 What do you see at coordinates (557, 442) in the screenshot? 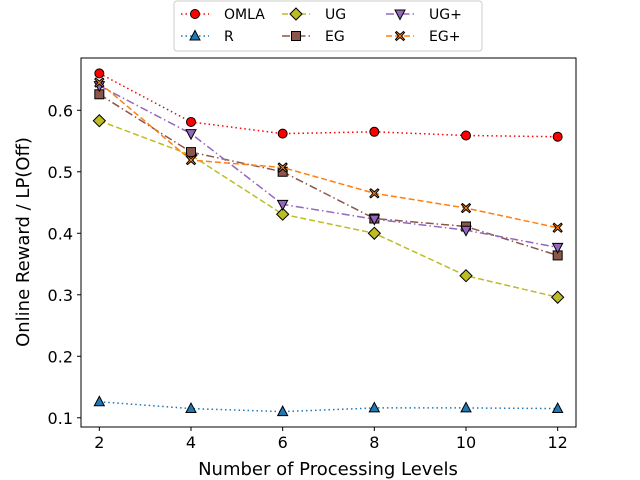
I see `x-tick-label: 12` at bounding box center [557, 442].